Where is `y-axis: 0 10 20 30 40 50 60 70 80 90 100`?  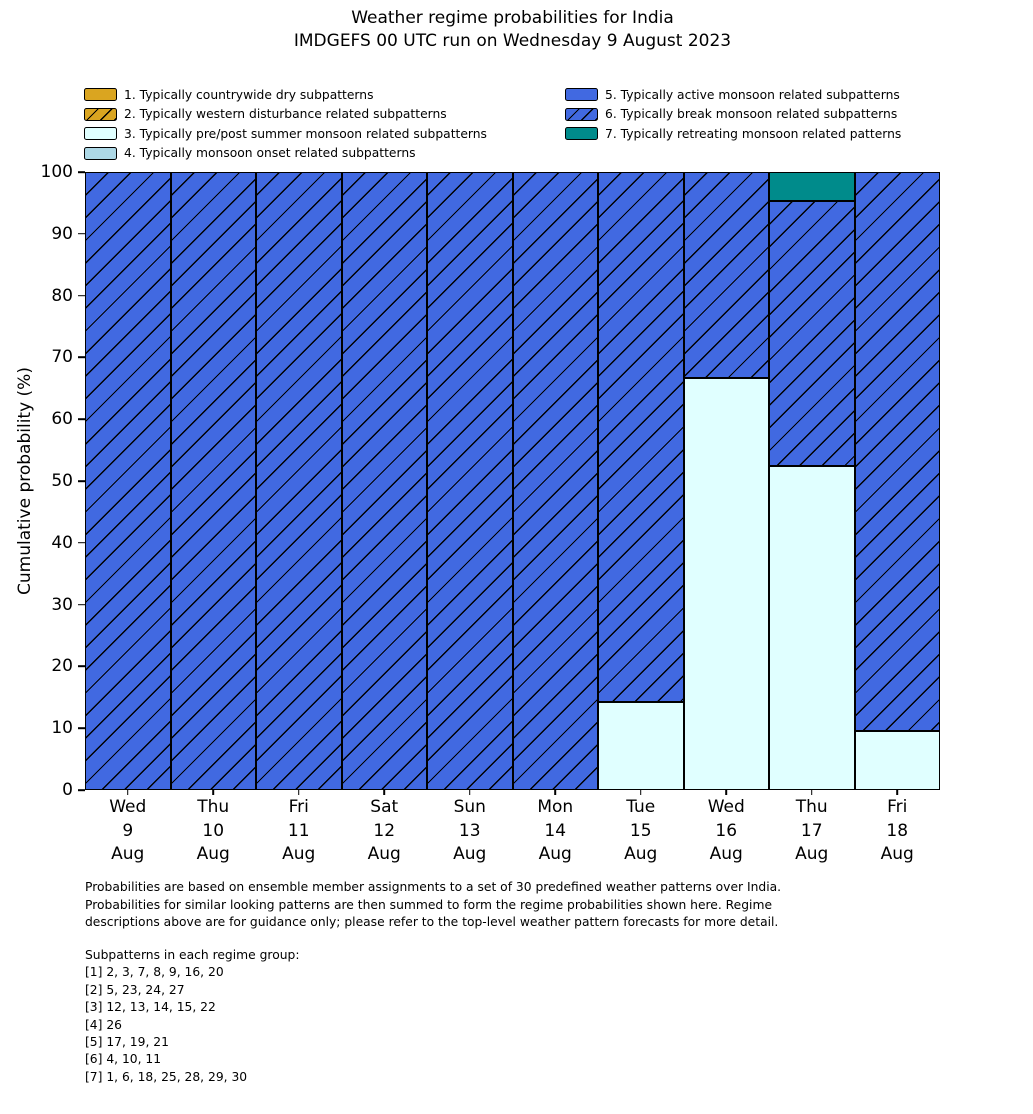 y-axis: 0 10 20 30 40 50 60 70 80 90 100 is located at coordinates (42, 481).